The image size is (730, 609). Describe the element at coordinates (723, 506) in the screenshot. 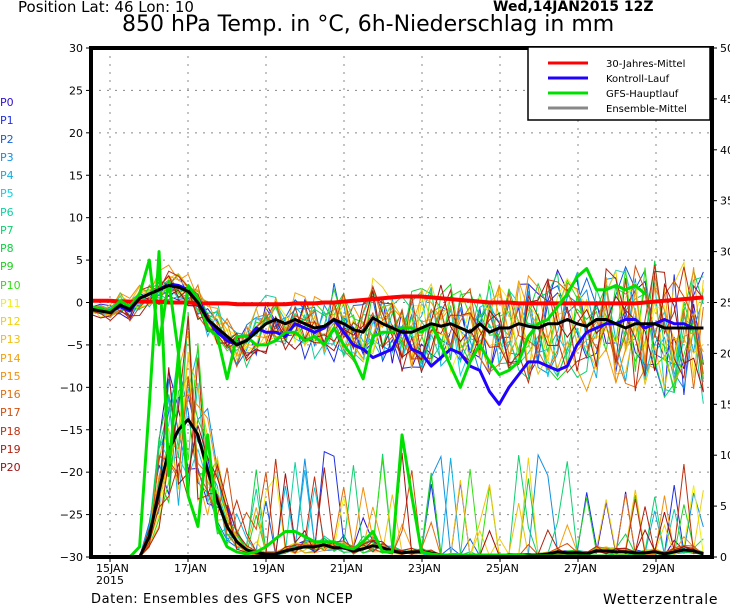

I see `tick-label-right: 5` at that location.